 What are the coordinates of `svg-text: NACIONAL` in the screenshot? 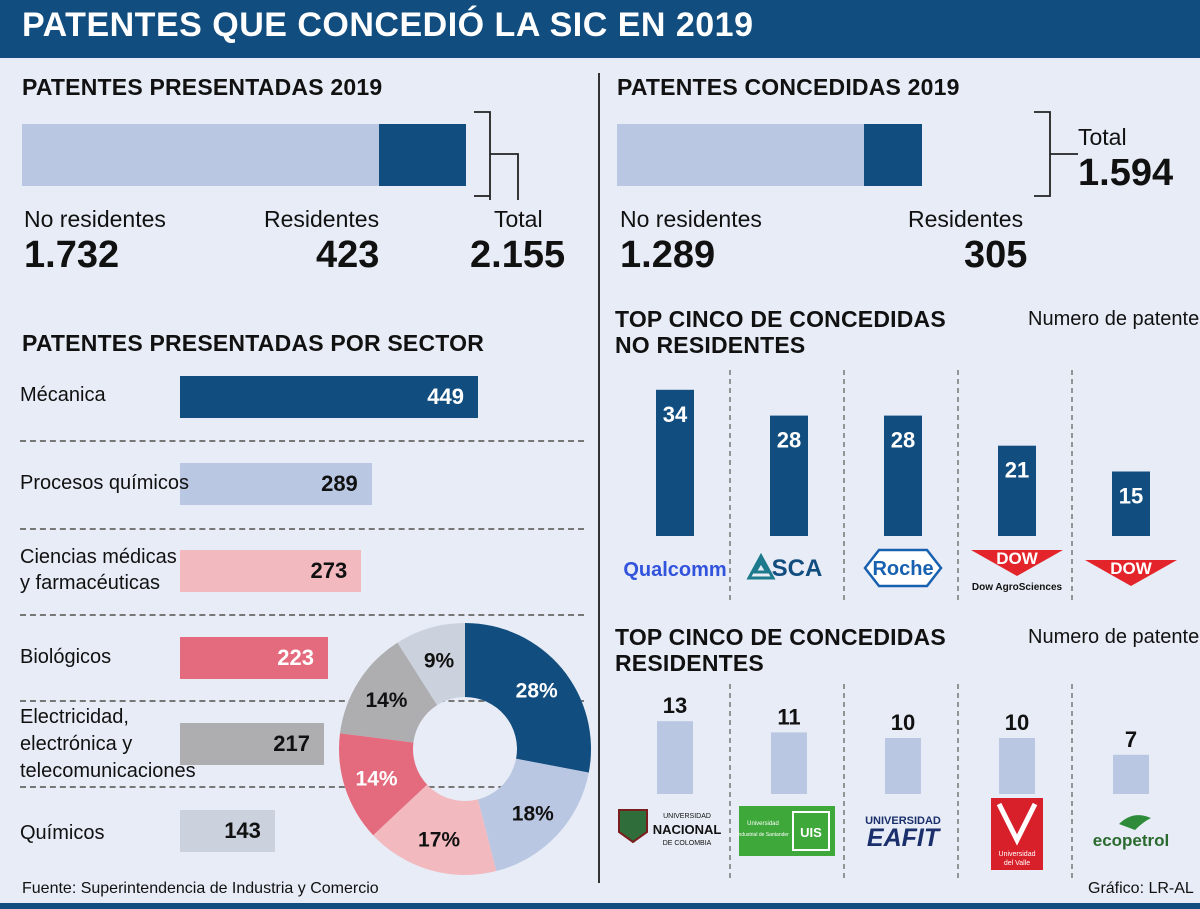 It's located at (687, 829).